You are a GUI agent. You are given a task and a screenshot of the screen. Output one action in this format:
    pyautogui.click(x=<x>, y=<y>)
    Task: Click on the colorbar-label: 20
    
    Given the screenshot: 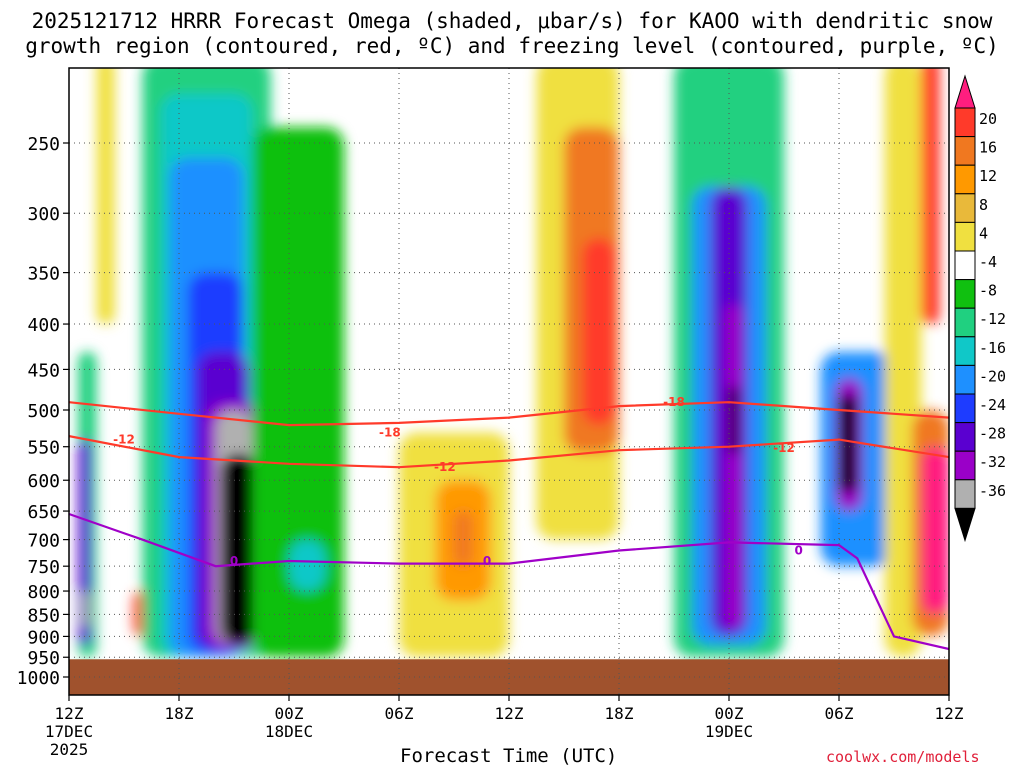 What is the action you would take?
    pyautogui.click(x=988, y=119)
    